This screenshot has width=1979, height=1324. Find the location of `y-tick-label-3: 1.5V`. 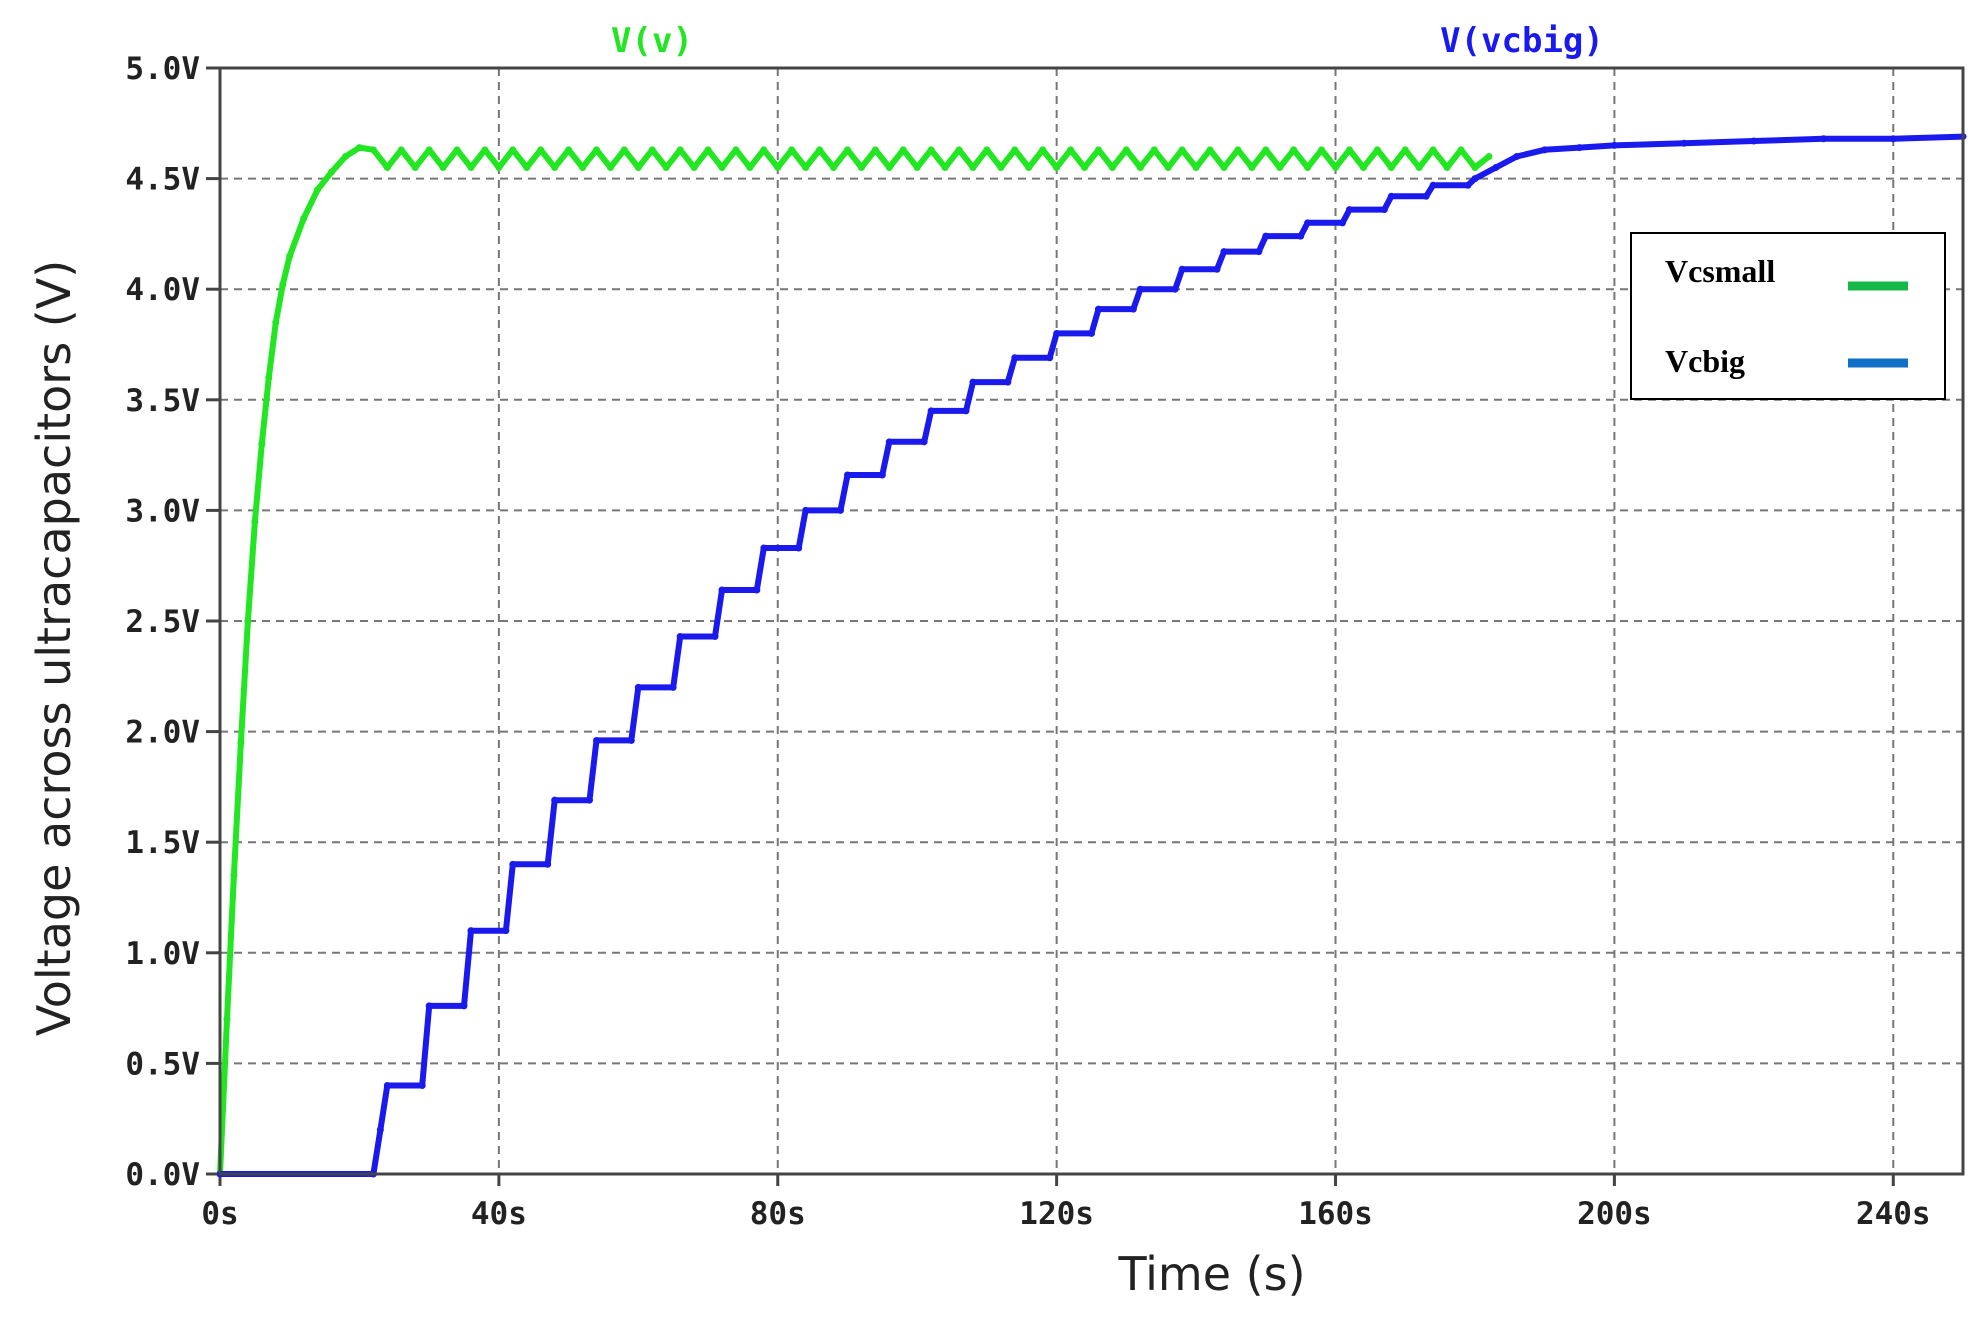

y-tick-label-3: 1.5V is located at coordinates (162, 843).